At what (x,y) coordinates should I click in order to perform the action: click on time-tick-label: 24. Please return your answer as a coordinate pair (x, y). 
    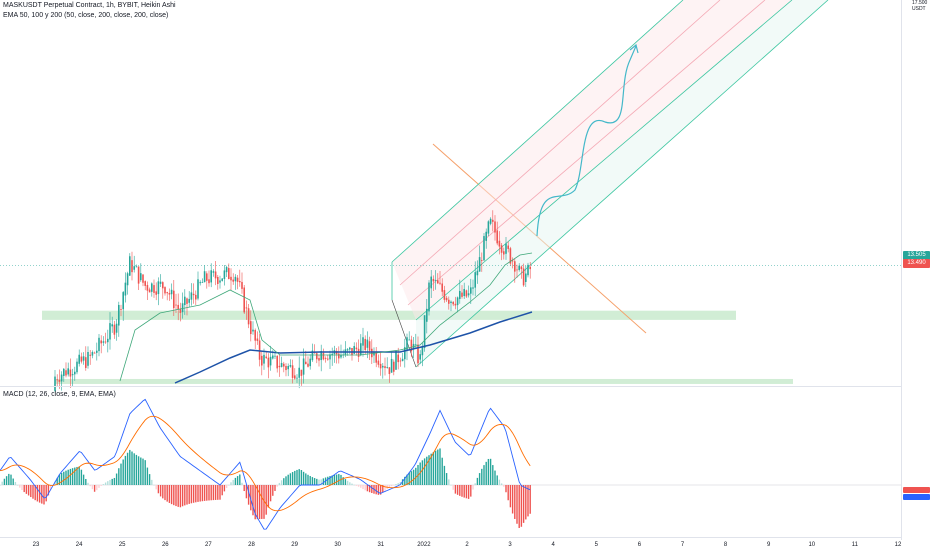
    Looking at the image, I should click on (79, 545).